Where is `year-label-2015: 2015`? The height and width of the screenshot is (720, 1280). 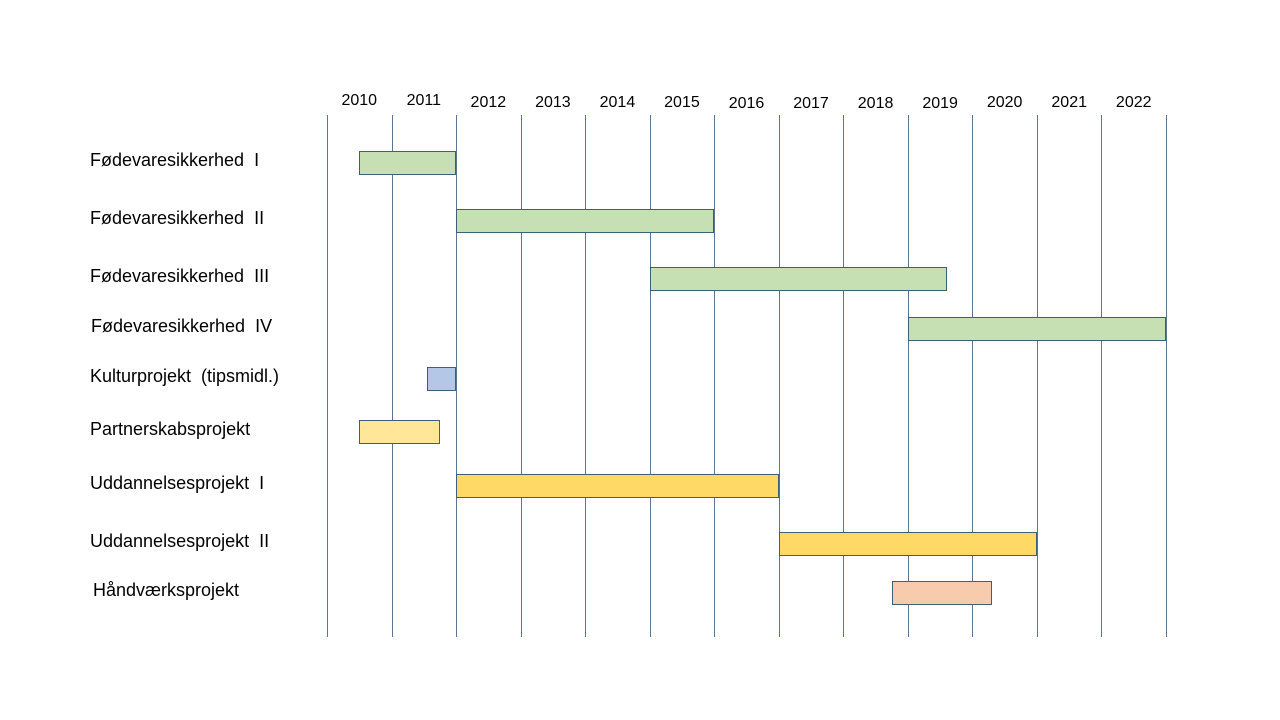
year-label-2015: 2015 is located at coordinates (682, 102).